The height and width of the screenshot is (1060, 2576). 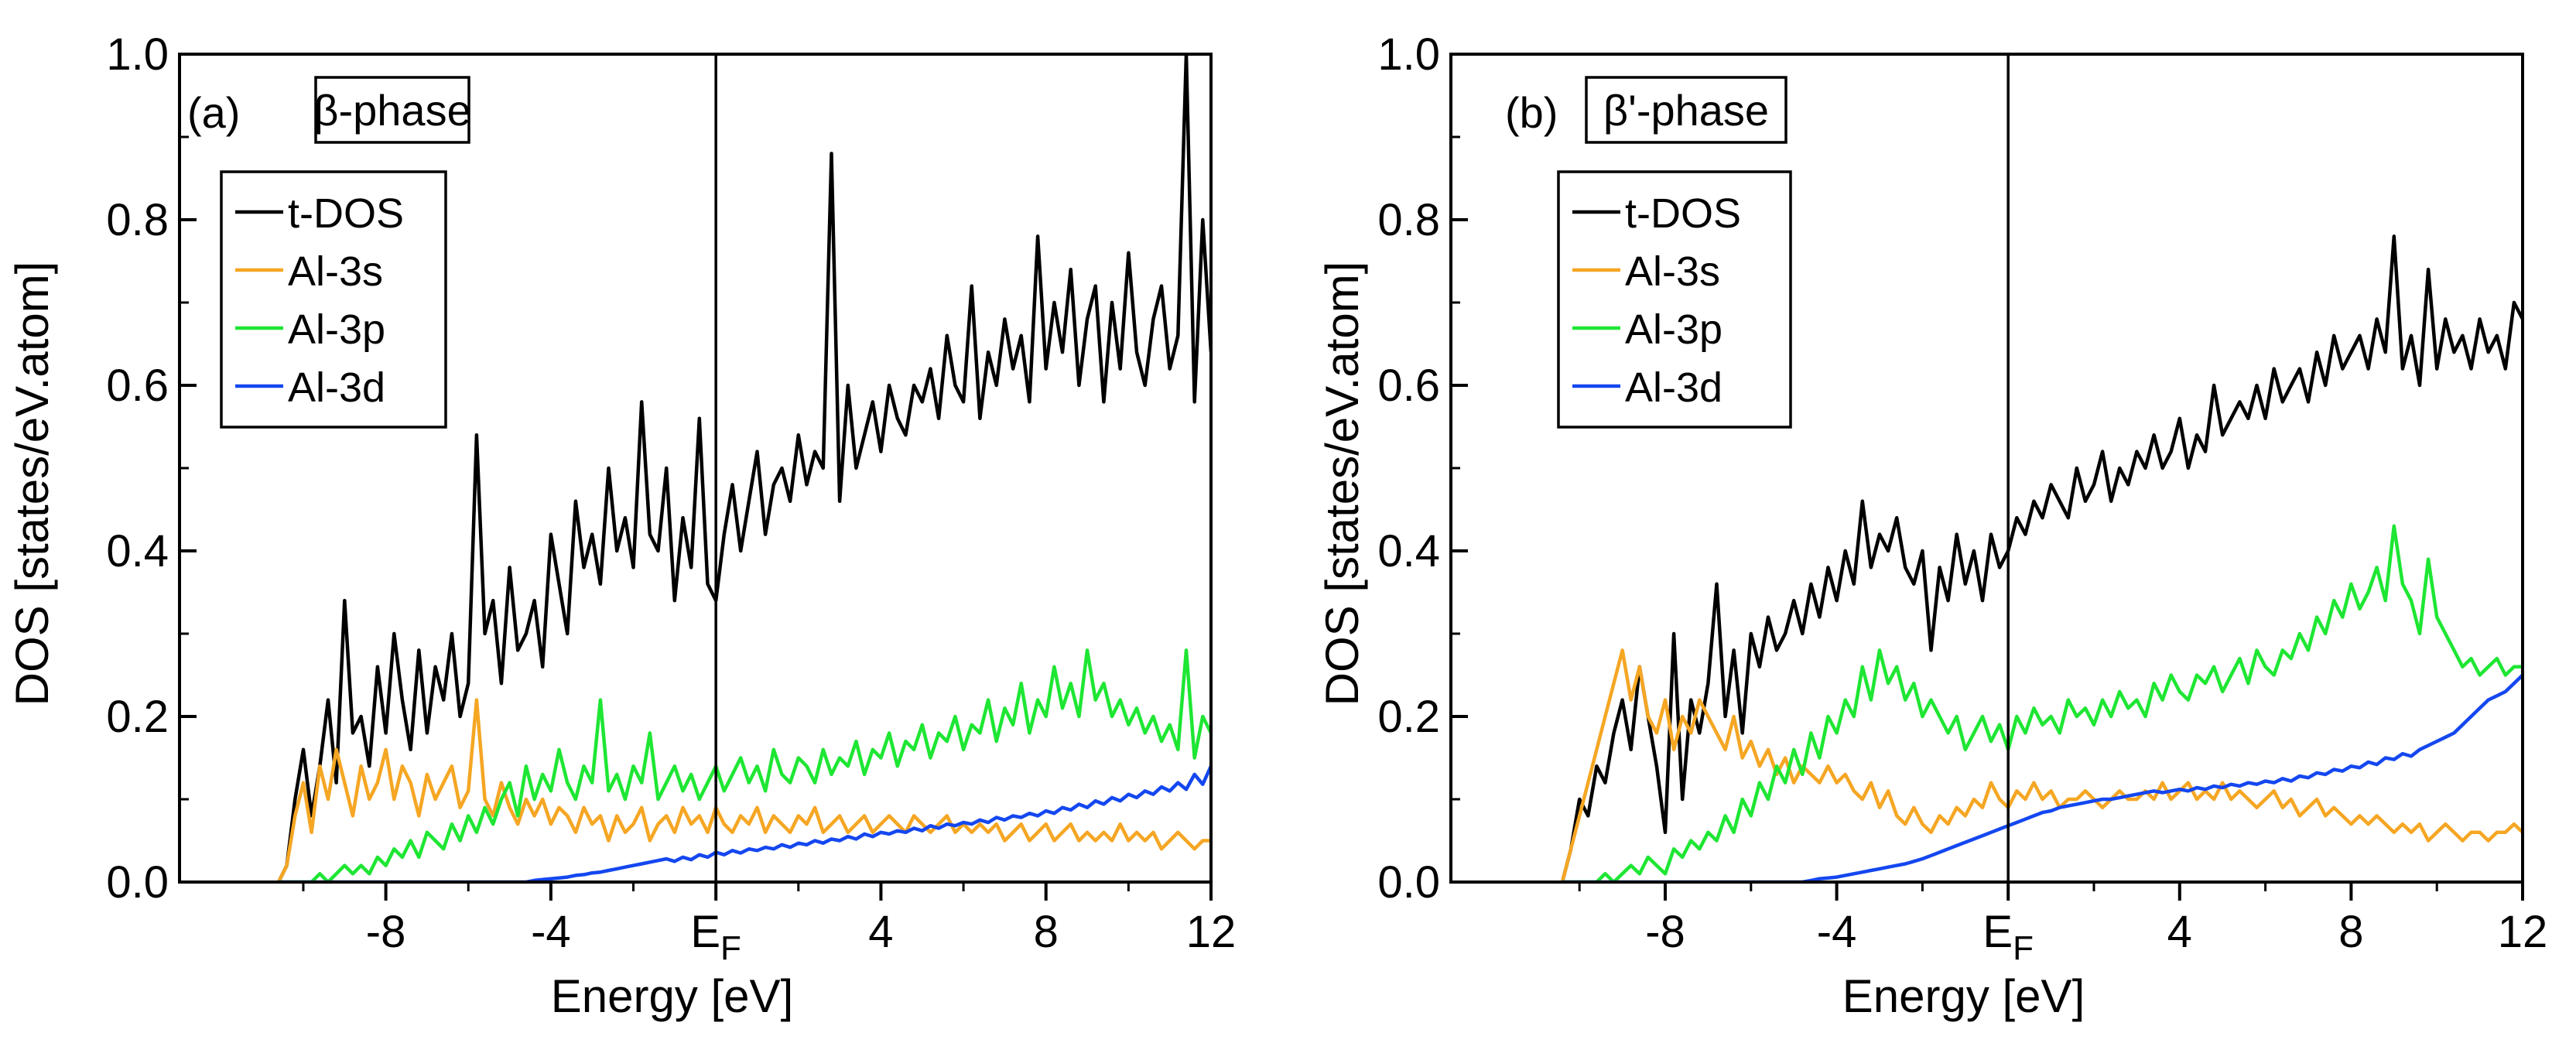 I want to click on phase-label: β'-phase, so click(x=1686, y=110).